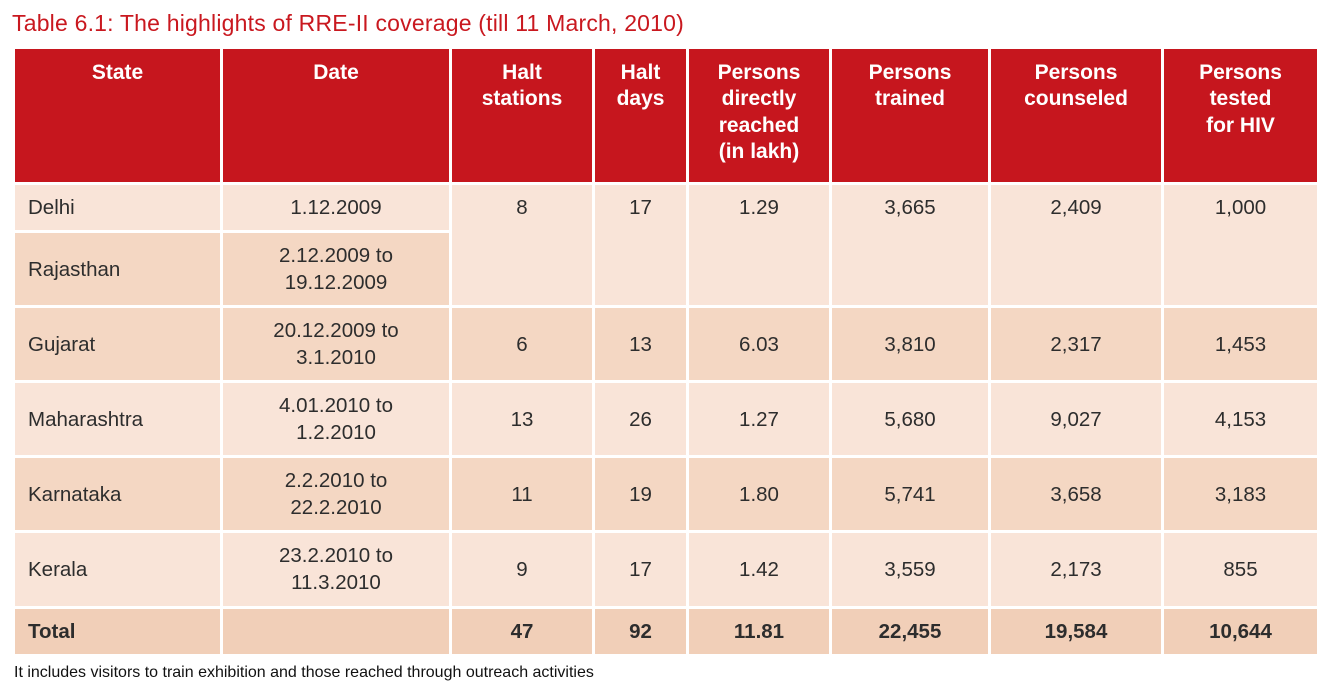 The width and height of the screenshot is (1325, 693). What do you see at coordinates (910, 344) in the screenshot?
I see `cell-persons-trained: 3,810` at bounding box center [910, 344].